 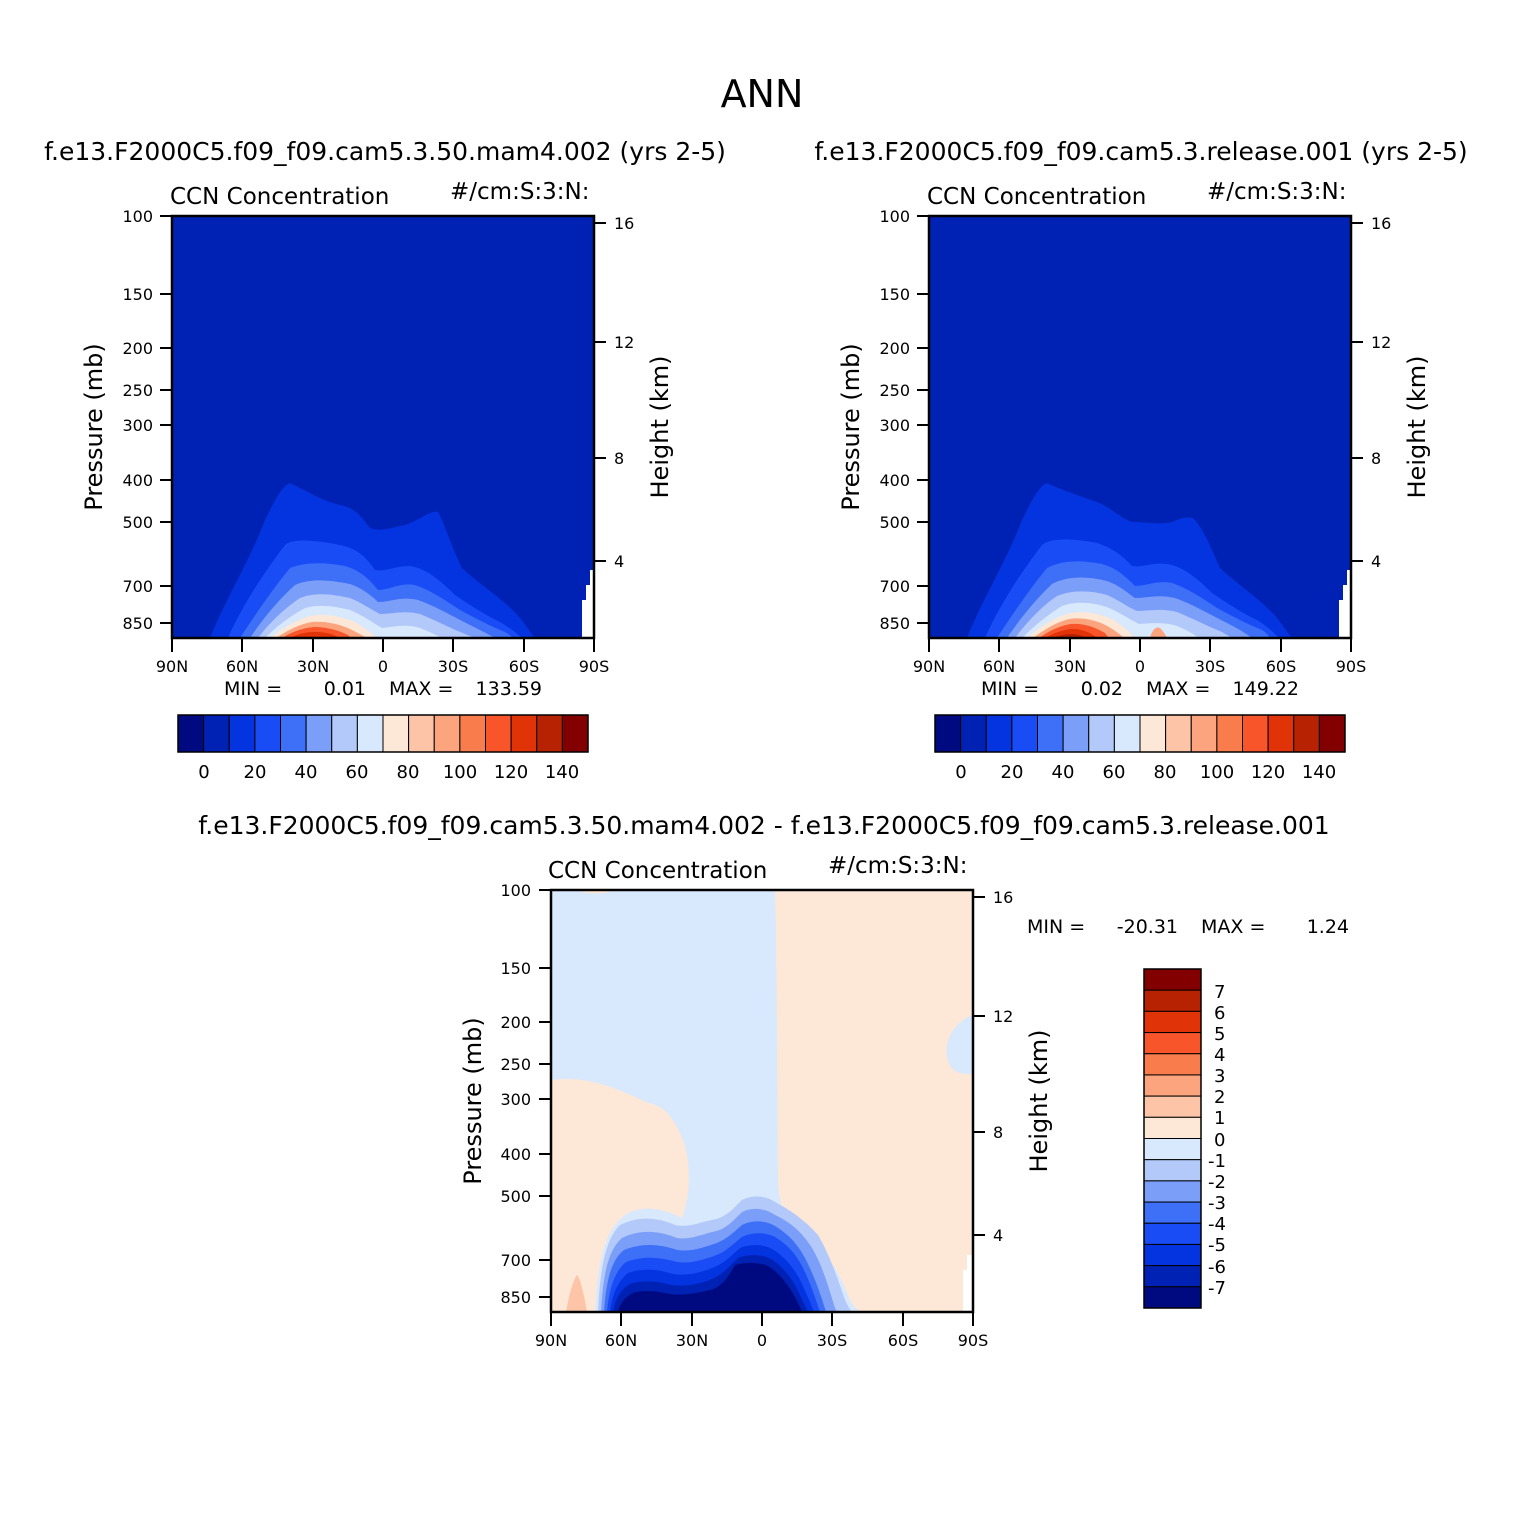 I want to click on panel-a-ylabel: Pressure (mb), so click(x=94, y=426).